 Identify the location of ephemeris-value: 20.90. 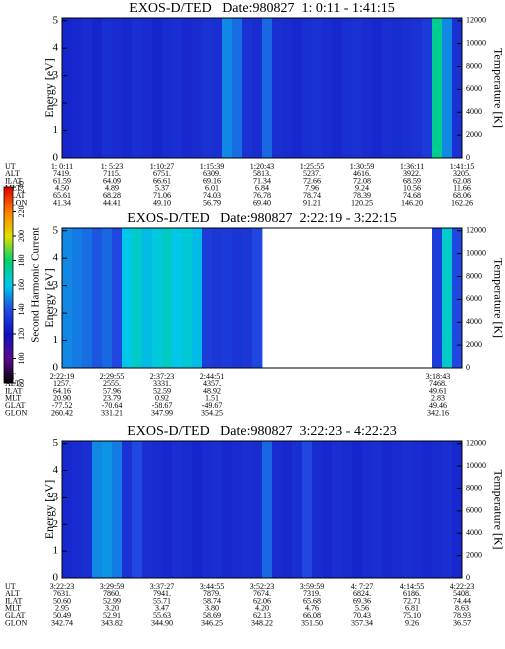
(62, 398).